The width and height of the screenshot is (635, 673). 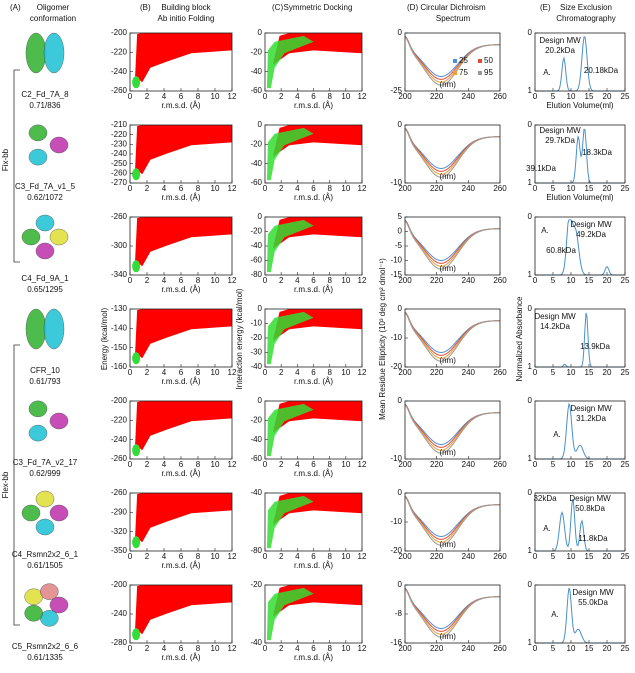 What do you see at coordinates (104, 339) in the screenshot?
I see `axis-title: Energy (kcal/mol)` at bounding box center [104, 339].